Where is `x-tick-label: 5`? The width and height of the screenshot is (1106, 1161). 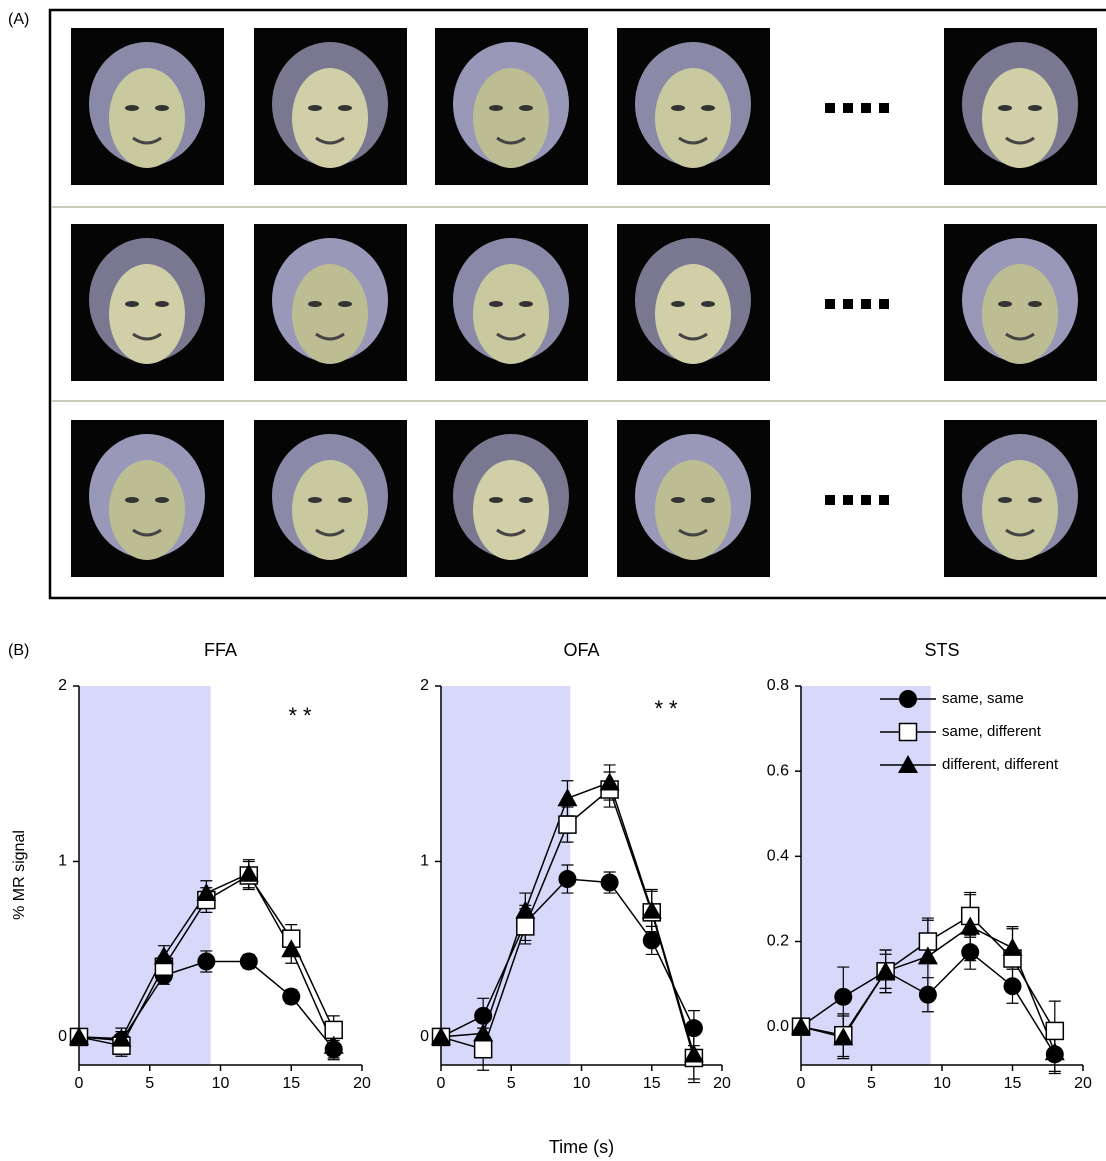
x-tick-label: 5 is located at coordinates (871, 1083).